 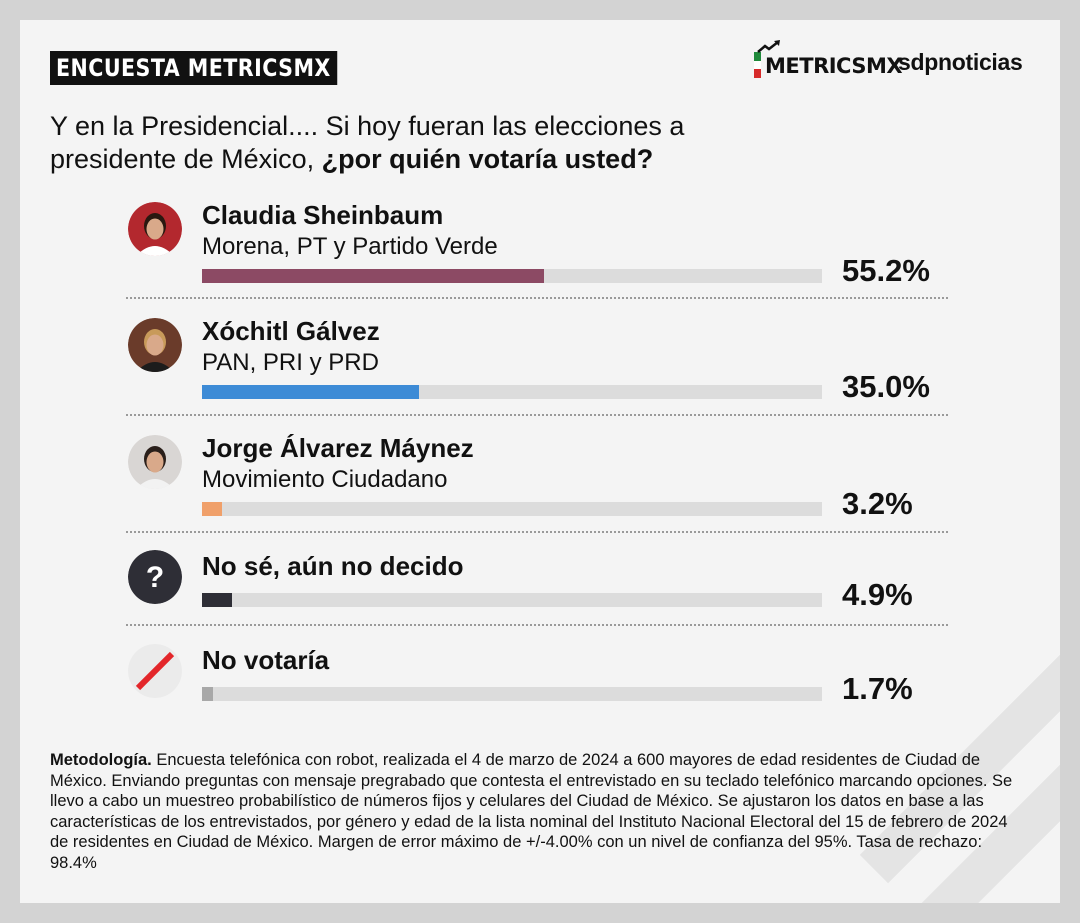 What do you see at coordinates (877, 503) in the screenshot?
I see `value-label: 3.2%` at bounding box center [877, 503].